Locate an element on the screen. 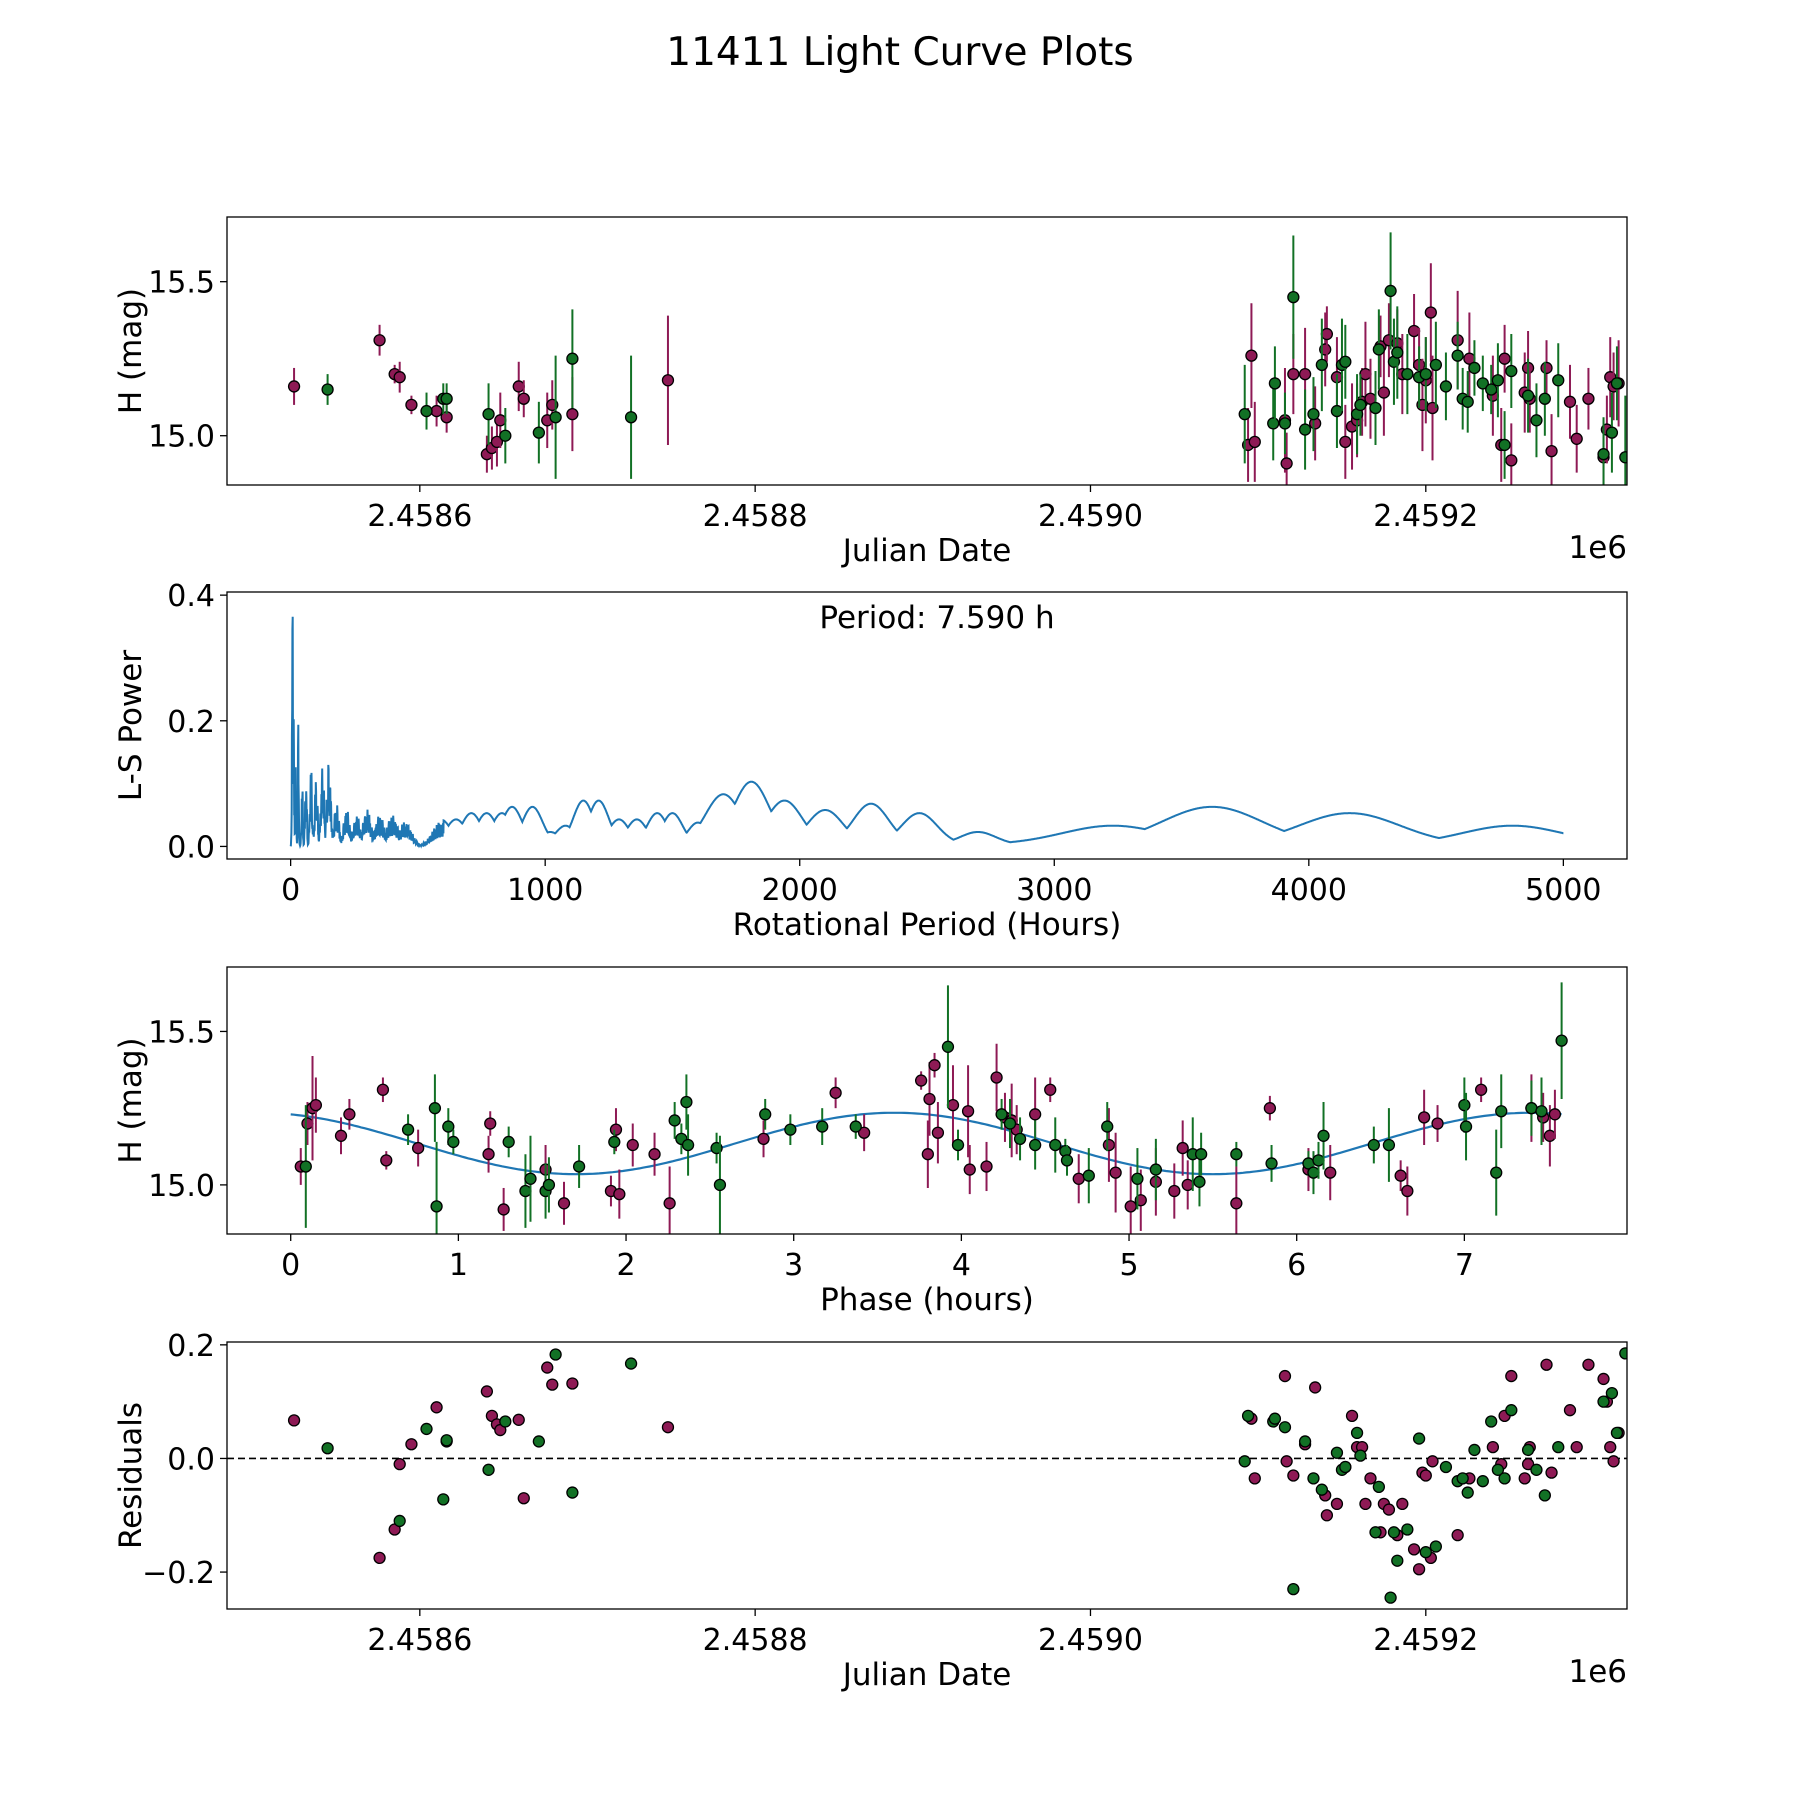 The width and height of the screenshot is (1800, 1800). x-axis-label: Rotational Period (Hours) is located at coordinates (927, 925).